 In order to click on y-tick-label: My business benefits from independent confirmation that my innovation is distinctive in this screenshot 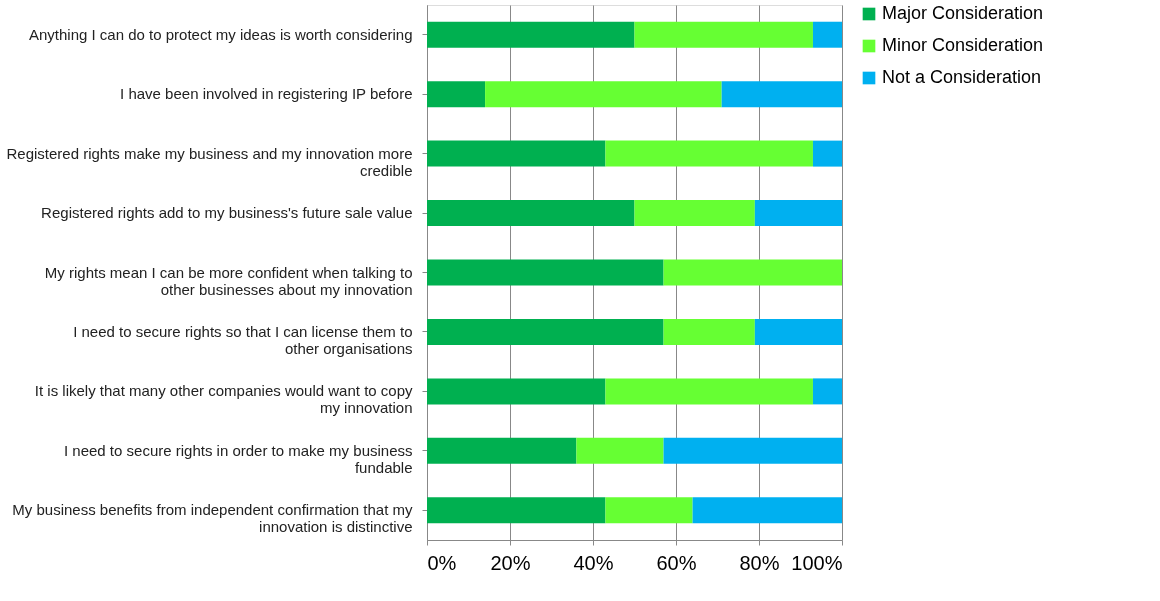, I will do `click(212, 518)`.